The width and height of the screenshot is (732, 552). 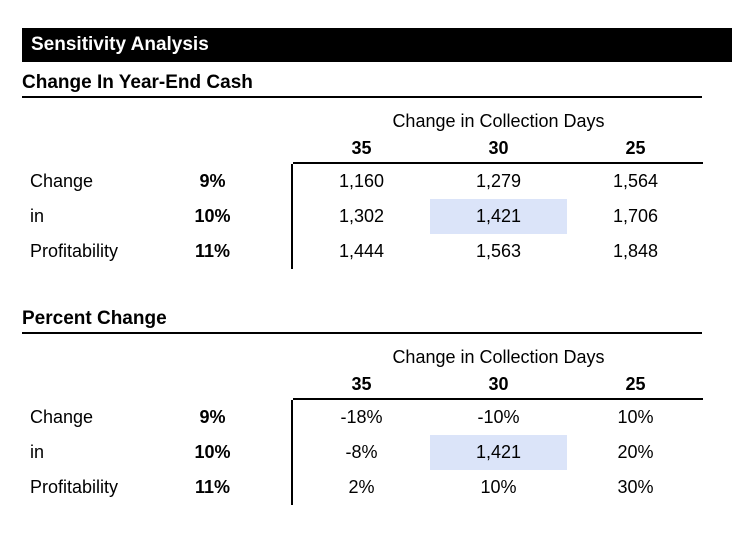 What do you see at coordinates (635, 216) in the screenshot?
I see `table-cell: 1,706` at bounding box center [635, 216].